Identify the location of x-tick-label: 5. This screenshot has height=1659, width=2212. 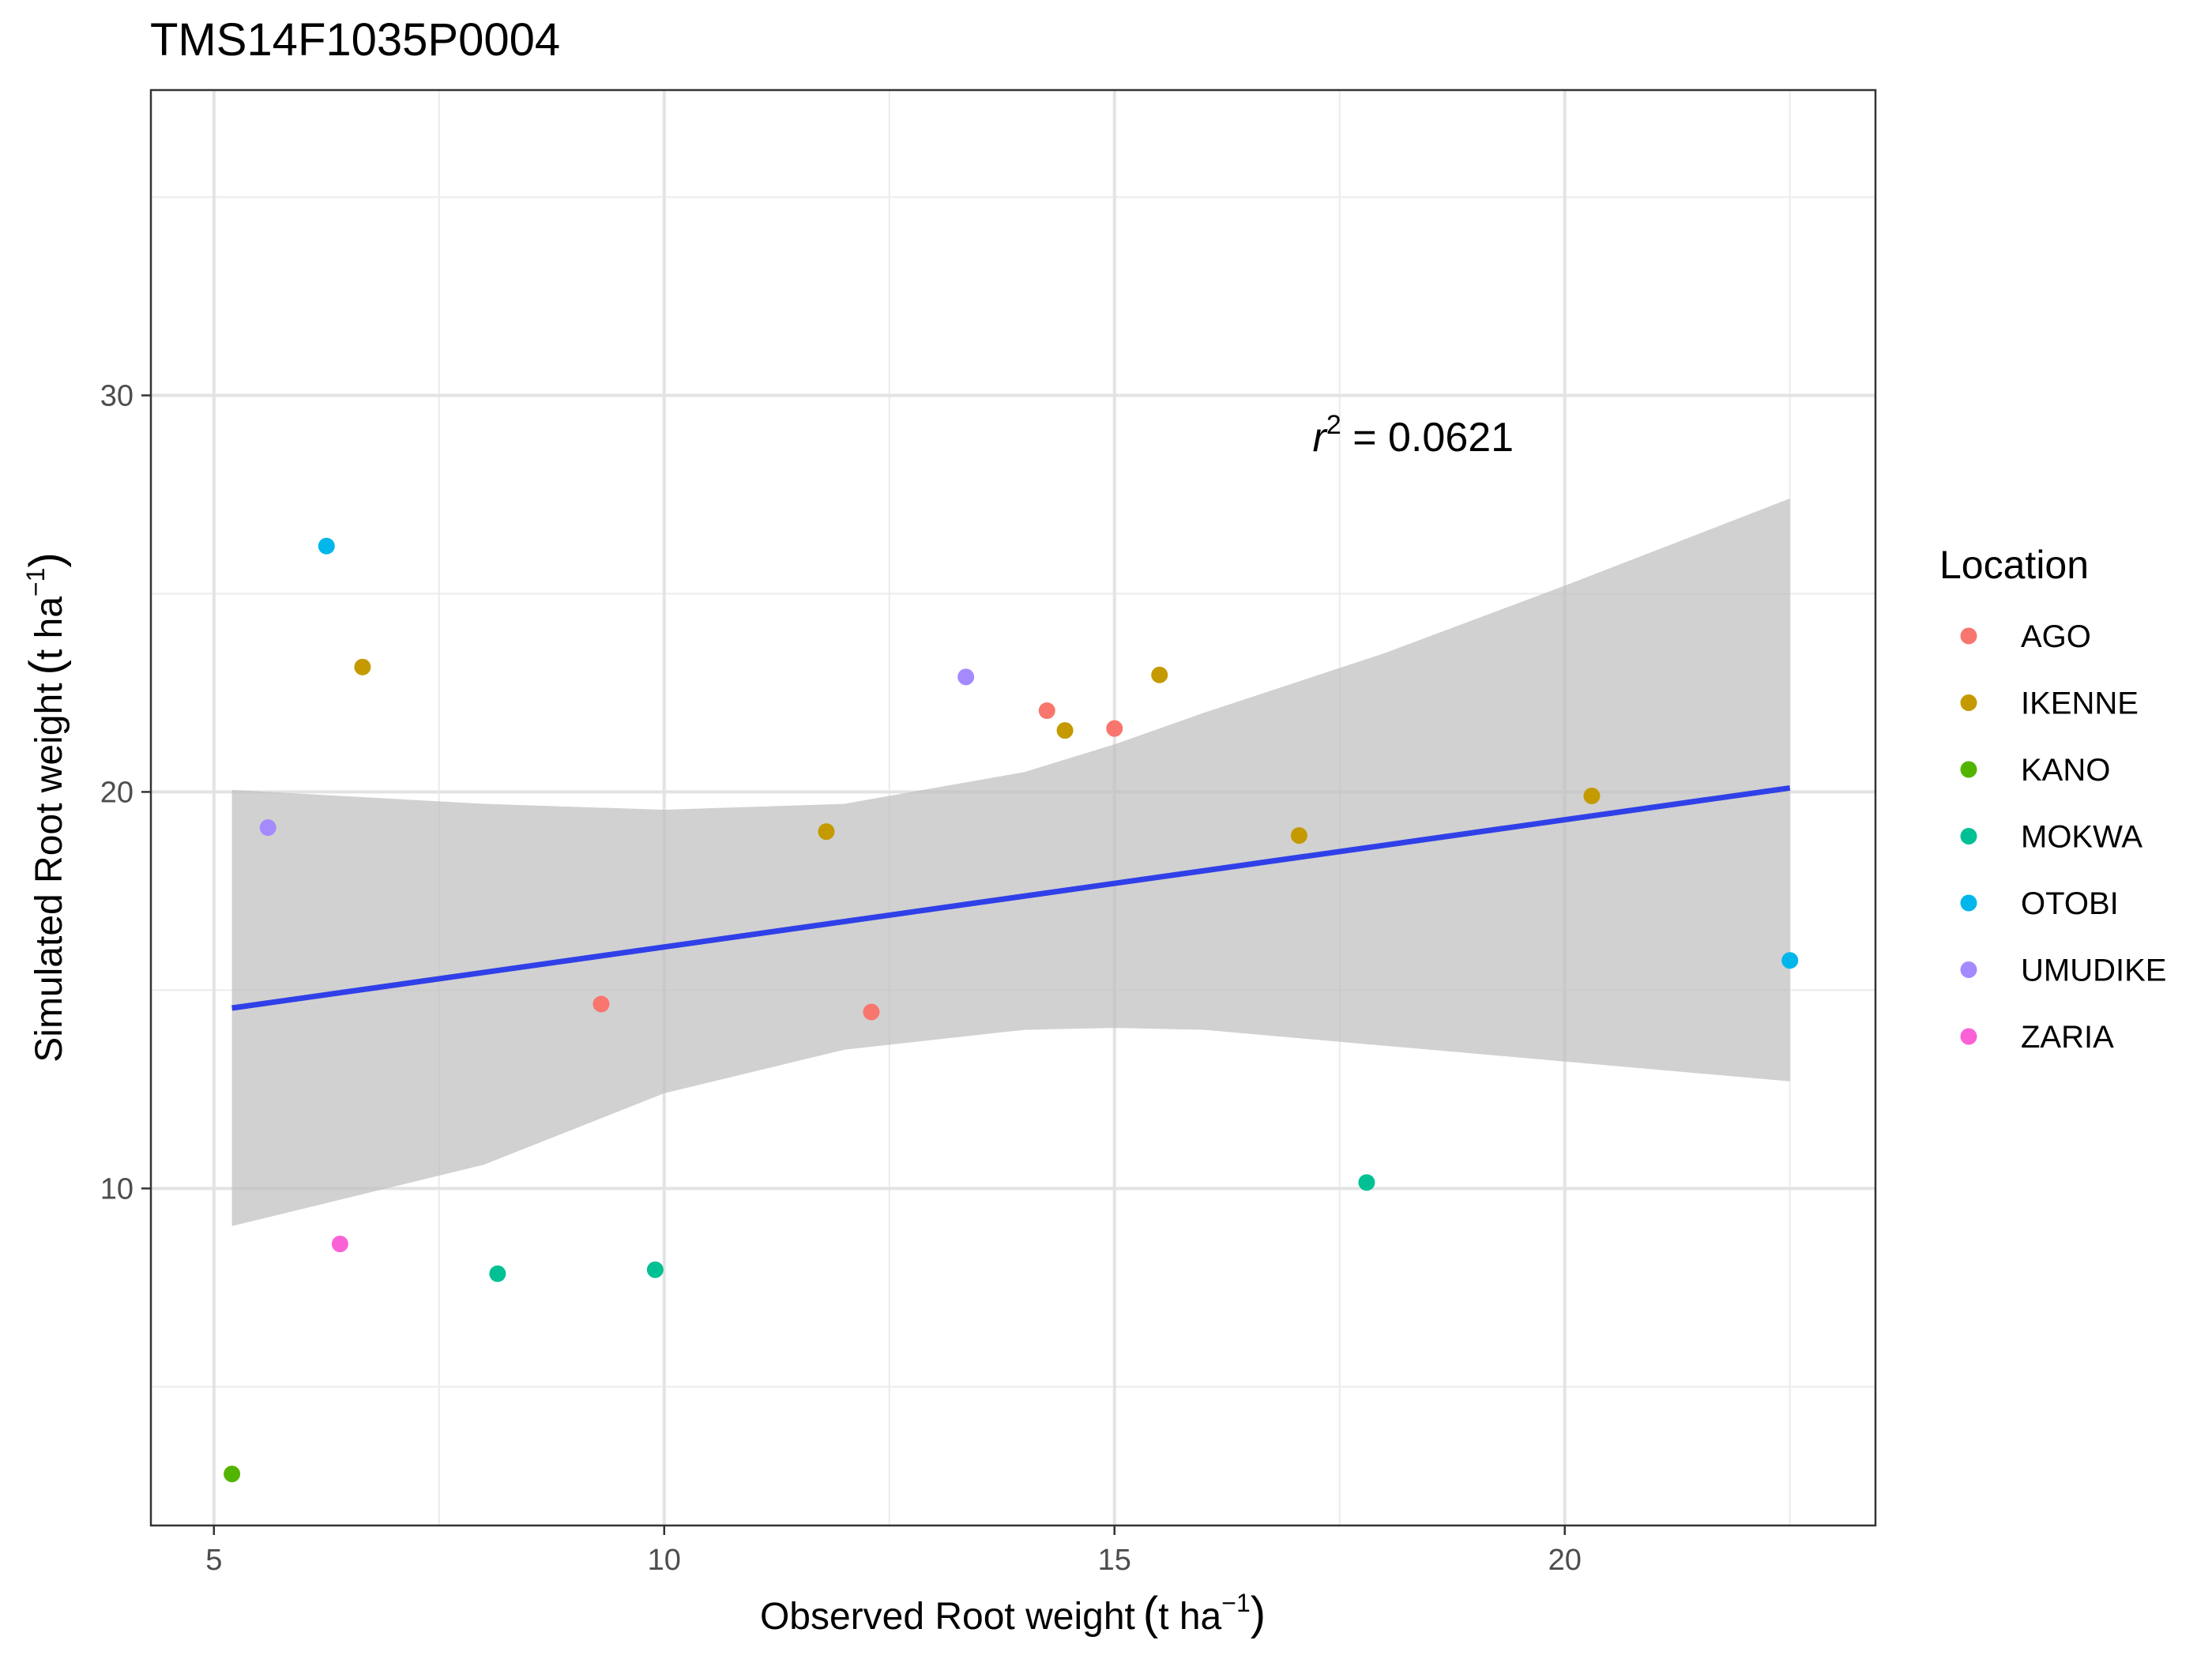
(213, 1561).